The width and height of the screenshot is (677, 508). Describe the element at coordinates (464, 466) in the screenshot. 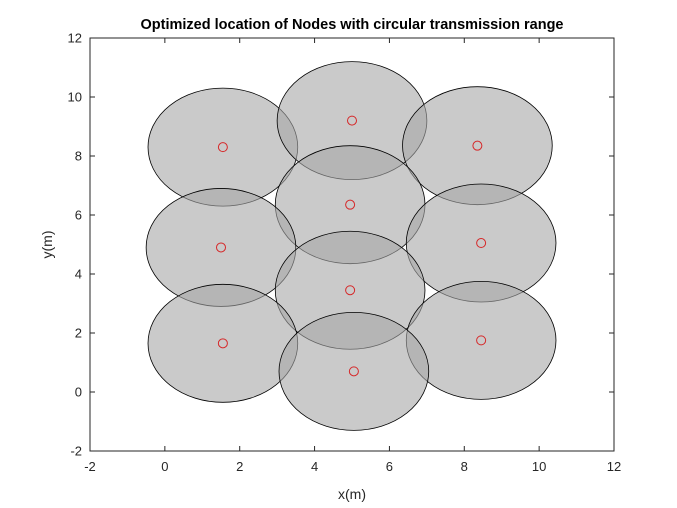

I see `x-tick-label: 8` at that location.